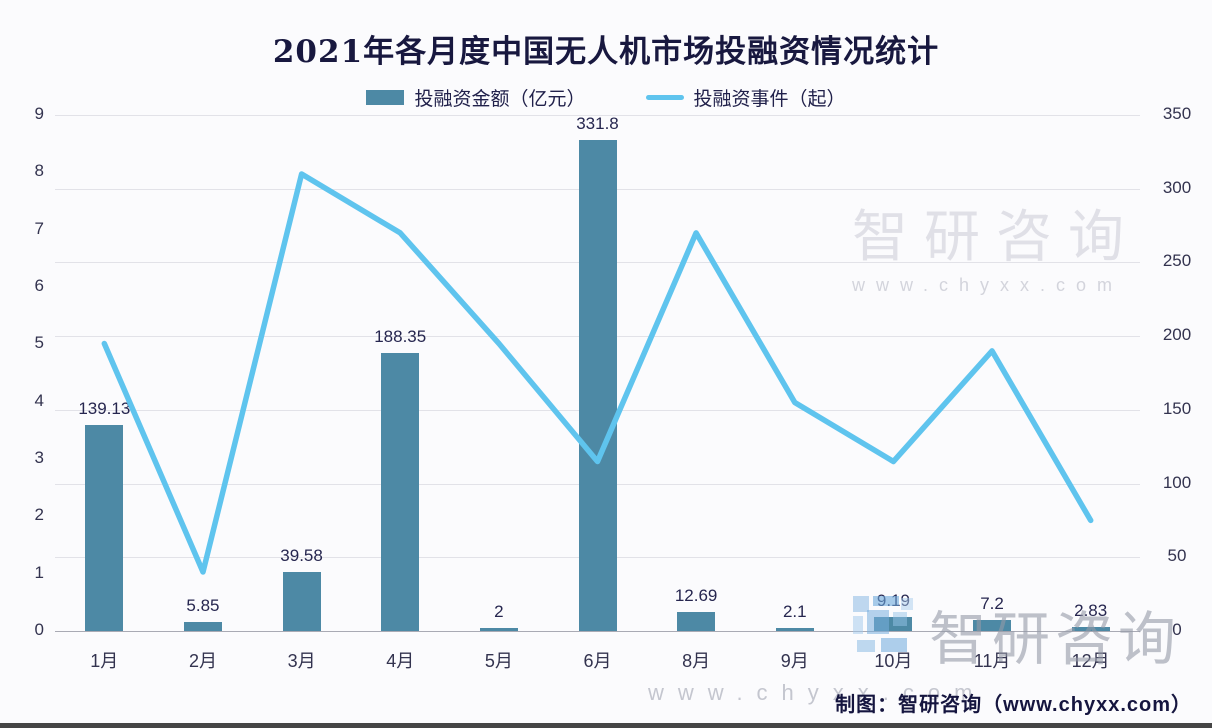 This screenshot has width=1212, height=728. What do you see at coordinates (597, 661) in the screenshot?
I see `x-axis-label: 6月` at bounding box center [597, 661].